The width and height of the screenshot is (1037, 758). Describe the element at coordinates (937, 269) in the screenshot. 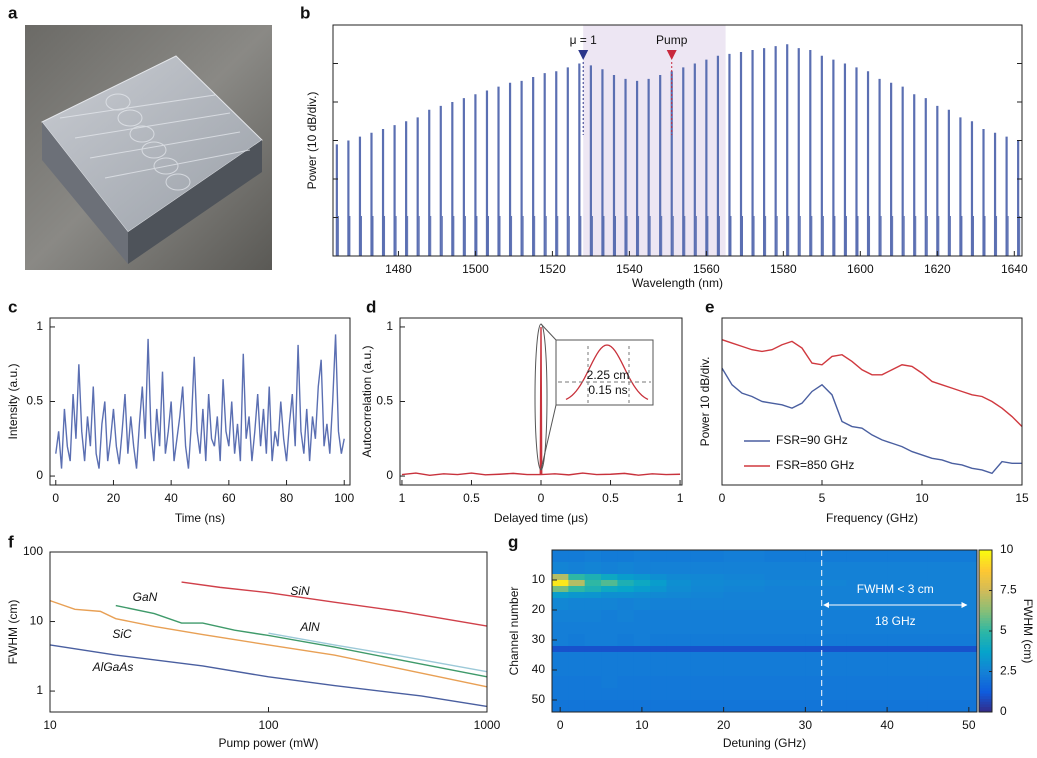

I see `x-tick-label: 1620` at that location.